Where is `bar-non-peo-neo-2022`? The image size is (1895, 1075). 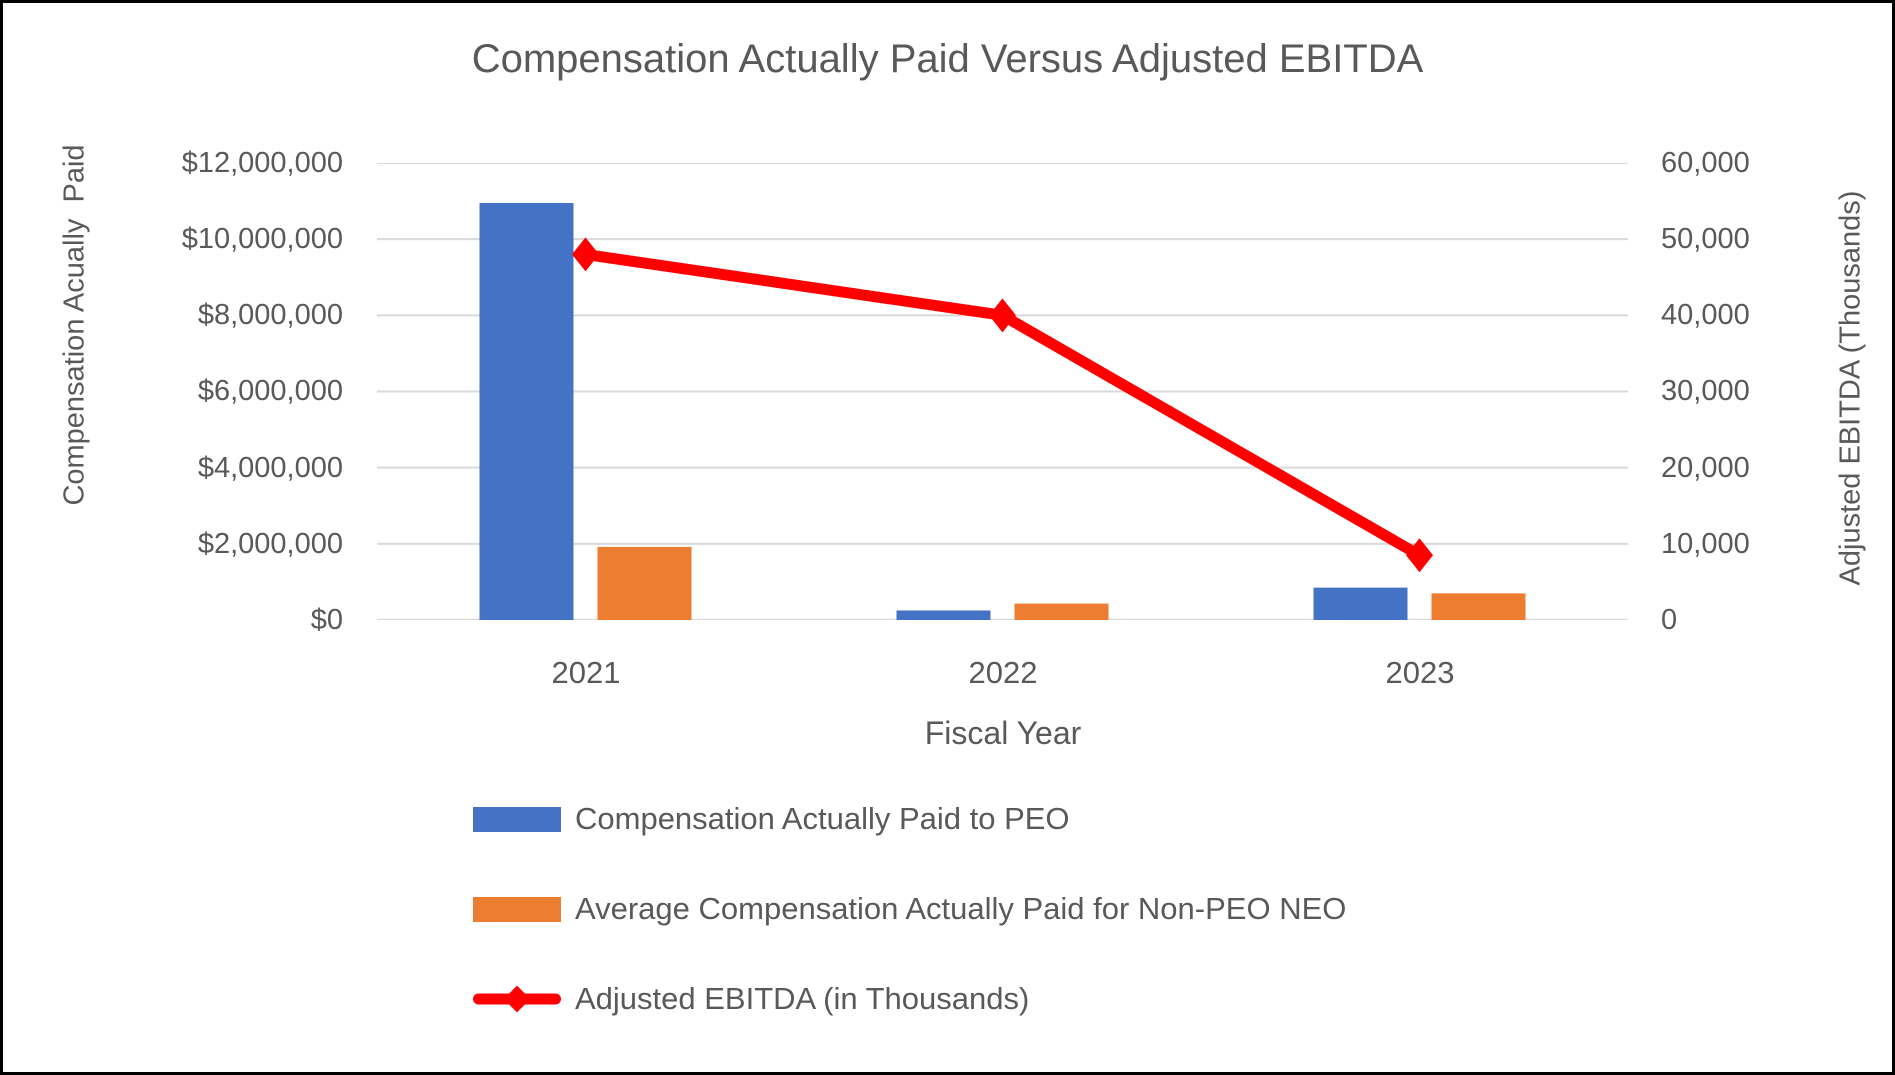 bar-non-peo-neo-2022 is located at coordinates (1061, 611).